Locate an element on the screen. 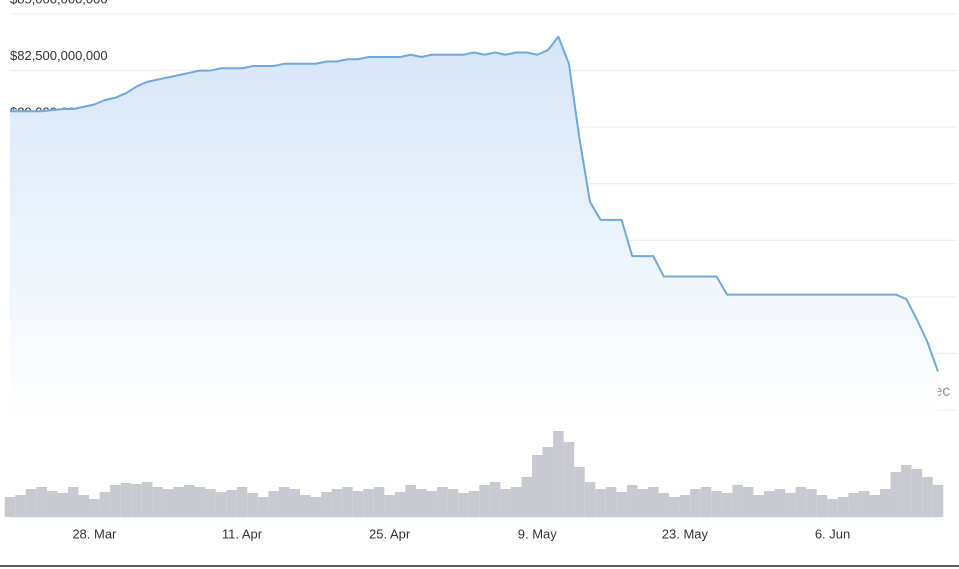  x-tick-label: 6. Jun is located at coordinates (832, 533).